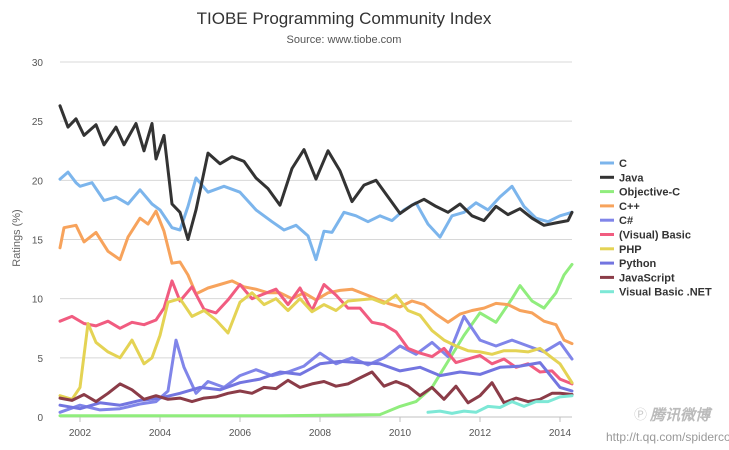 The height and width of the screenshot is (450, 729). I want to click on legend-item: Objective-C, so click(649, 193).